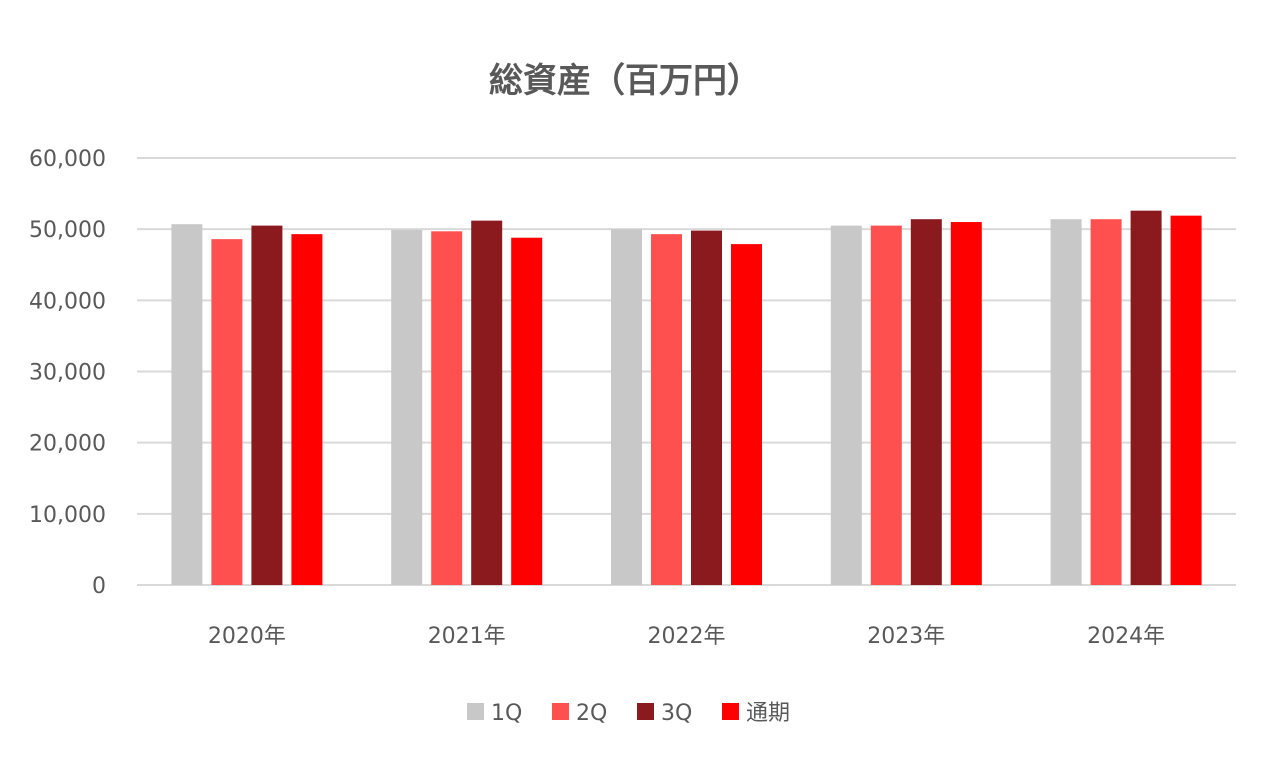 This screenshot has height=776, width=1266. What do you see at coordinates (407, 407) in the screenshot?
I see `bar-2021年-1Q` at bounding box center [407, 407].